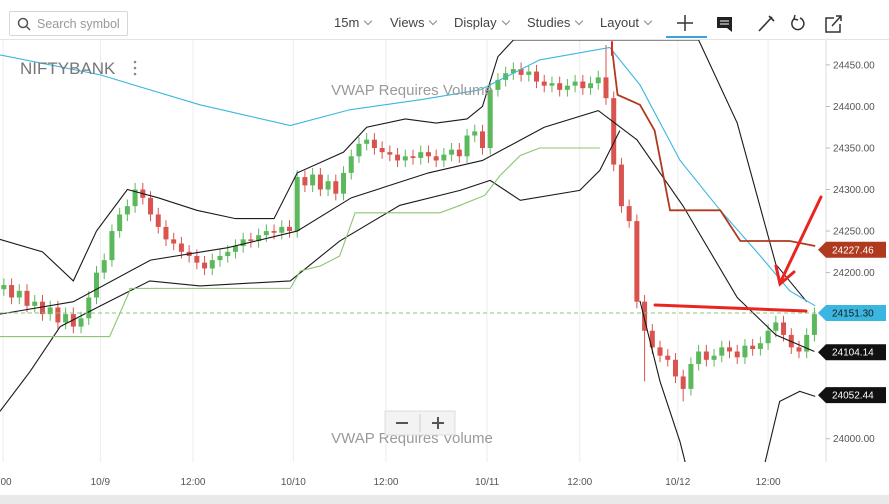  Describe the element at coordinates (412, 90) in the screenshot. I see `study-notice: VWAP Requires Volume` at that location.